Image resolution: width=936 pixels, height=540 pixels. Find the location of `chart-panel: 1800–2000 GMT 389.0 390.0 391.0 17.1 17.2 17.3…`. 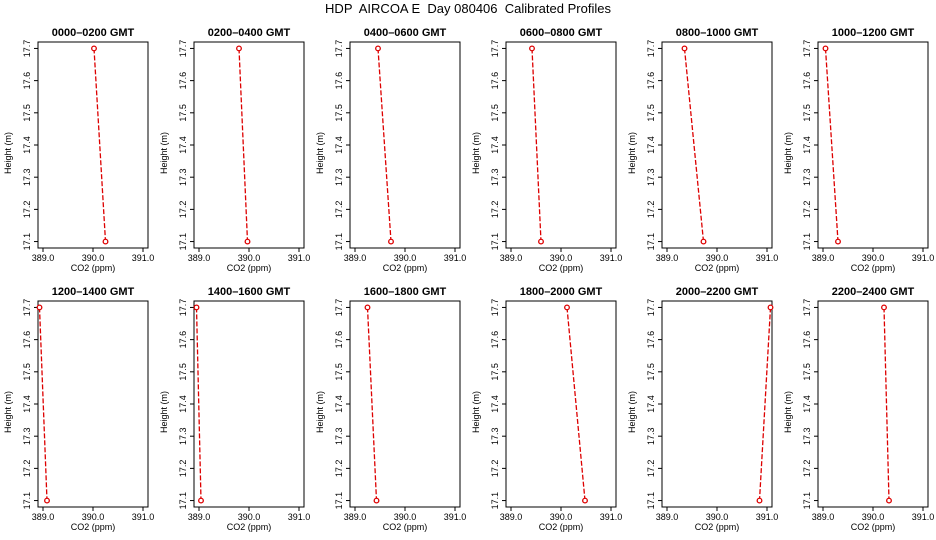

chart-panel: 1800–2000 GMT 389.0 390.0 391.0 17.1 17.2 17.3… is located at coordinates (546, 409).